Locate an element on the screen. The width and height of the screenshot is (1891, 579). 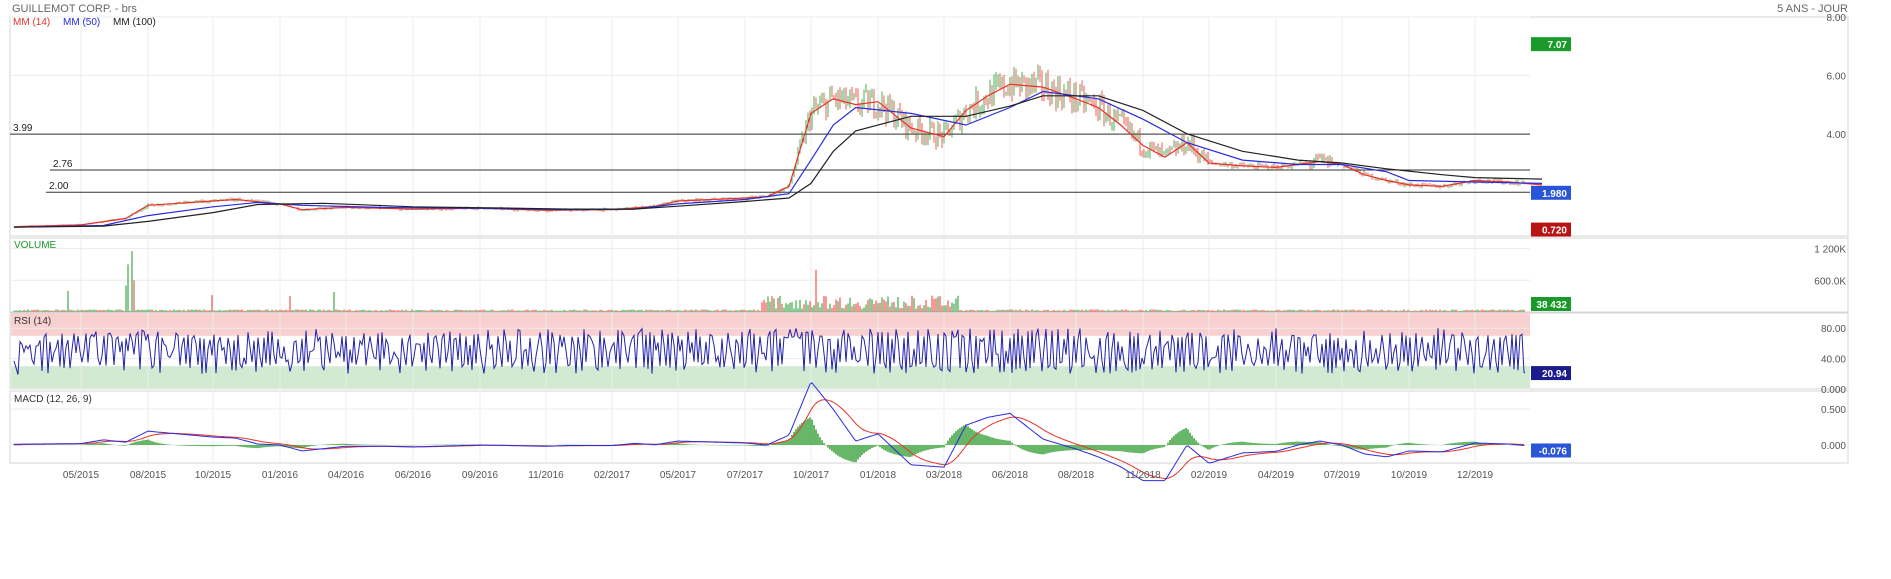
horizontal-level-label: 3.99 is located at coordinates (23, 128).